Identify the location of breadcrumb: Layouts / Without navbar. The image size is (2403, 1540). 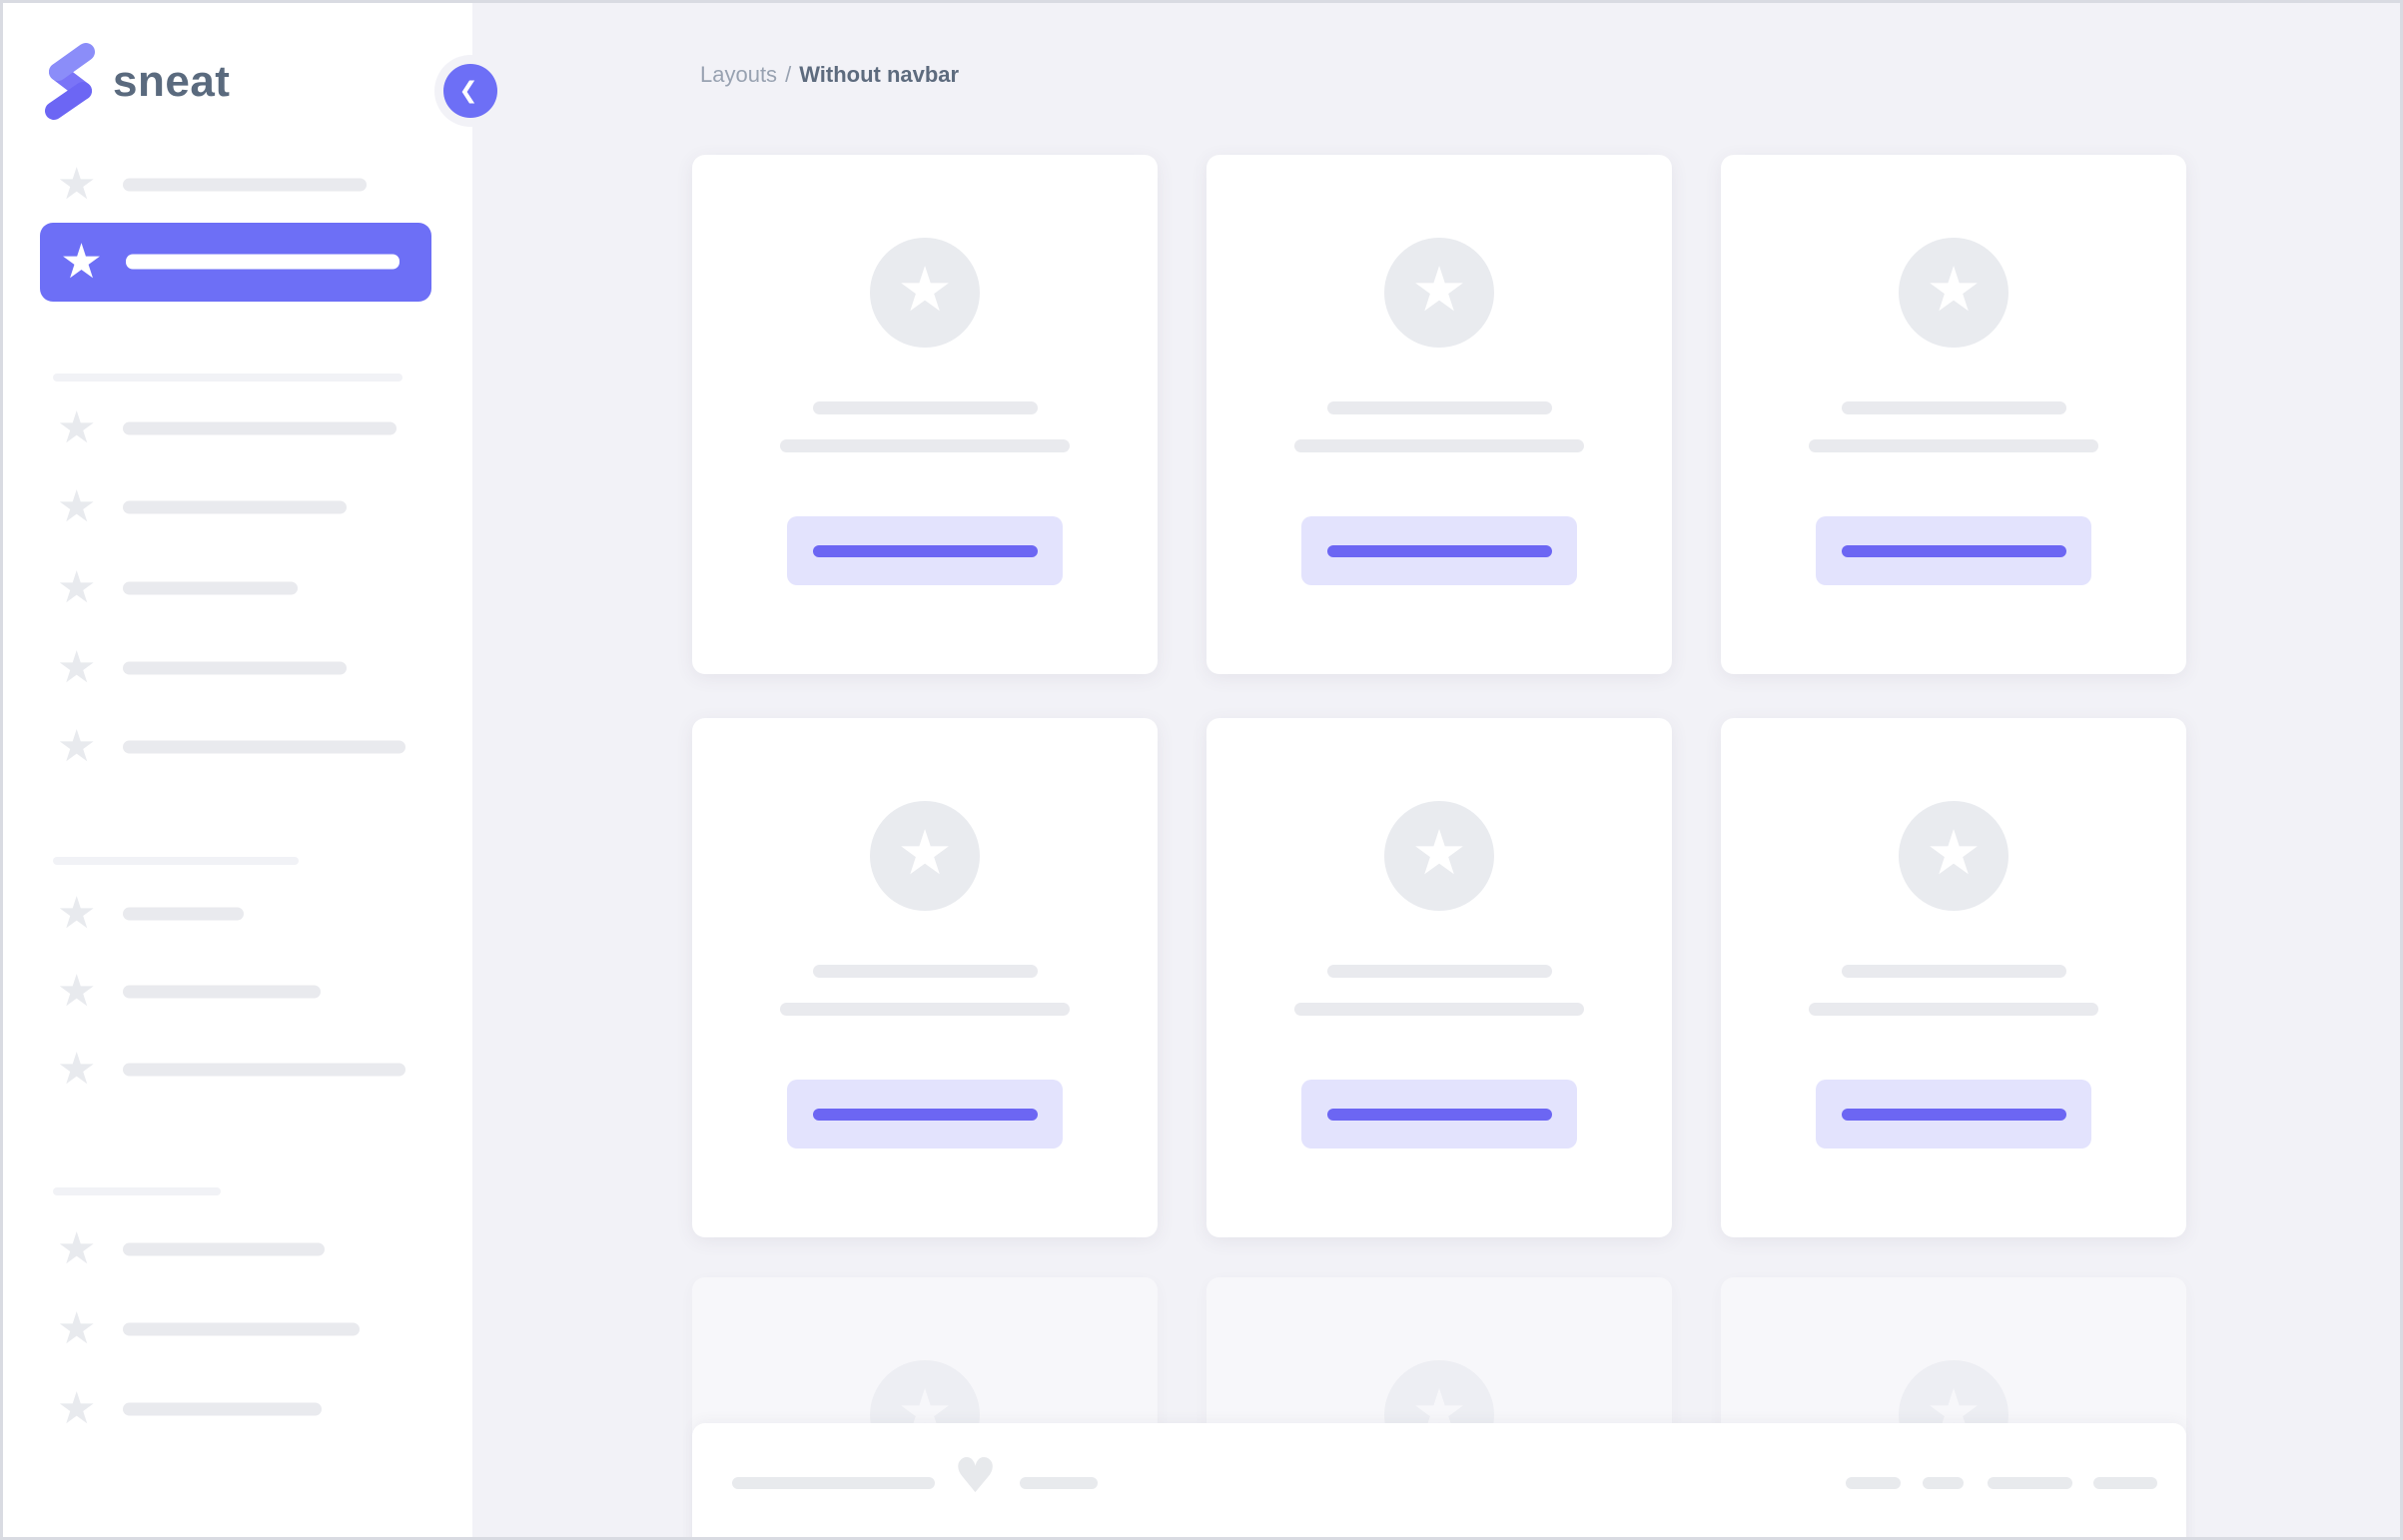
(829, 75).